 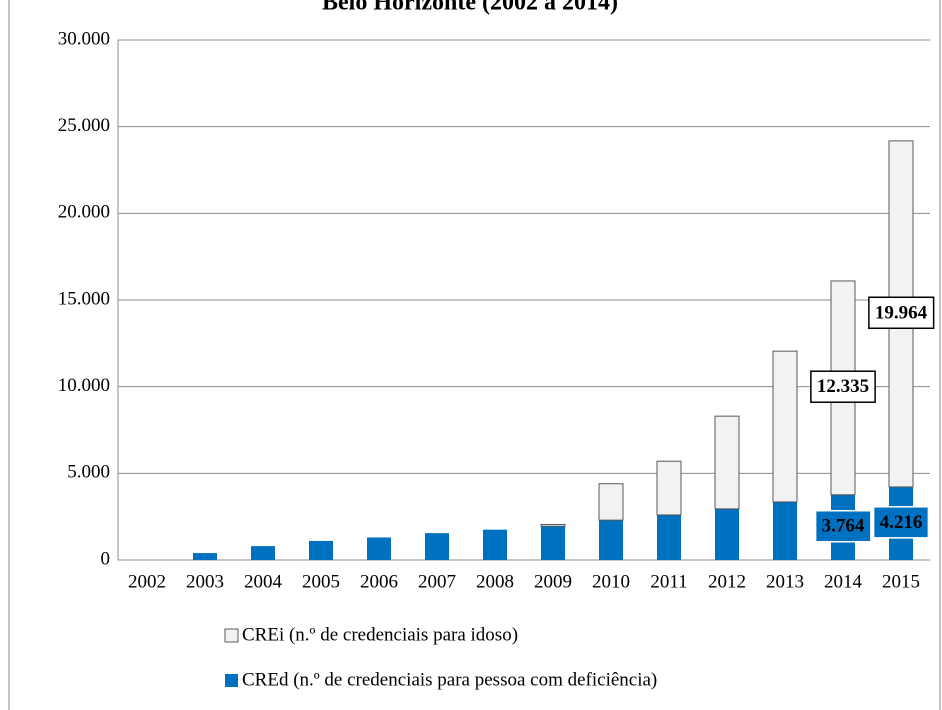 What do you see at coordinates (84, 125) in the screenshot?
I see `y-tick-label: 25.000` at bounding box center [84, 125].